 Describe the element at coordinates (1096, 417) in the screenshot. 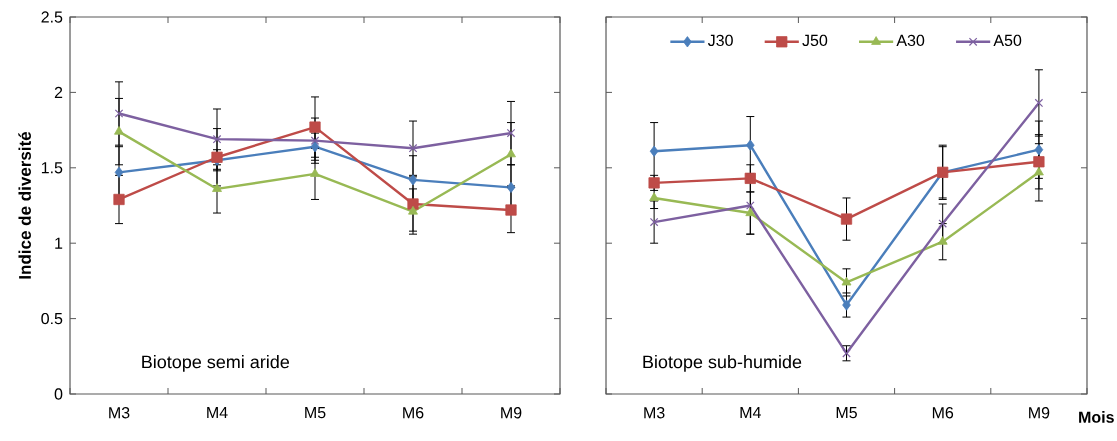

I see `x-axis-title: Mois` at that location.